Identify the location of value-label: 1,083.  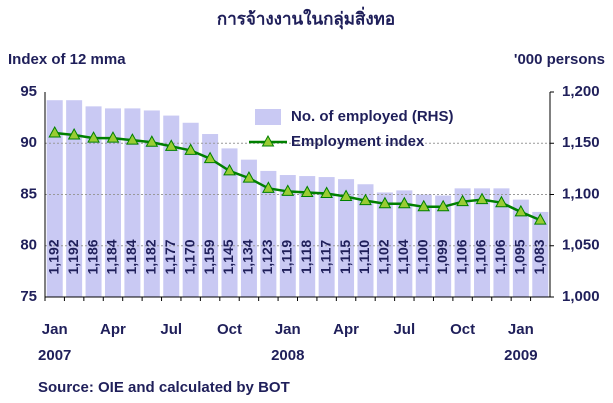
(539, 256).